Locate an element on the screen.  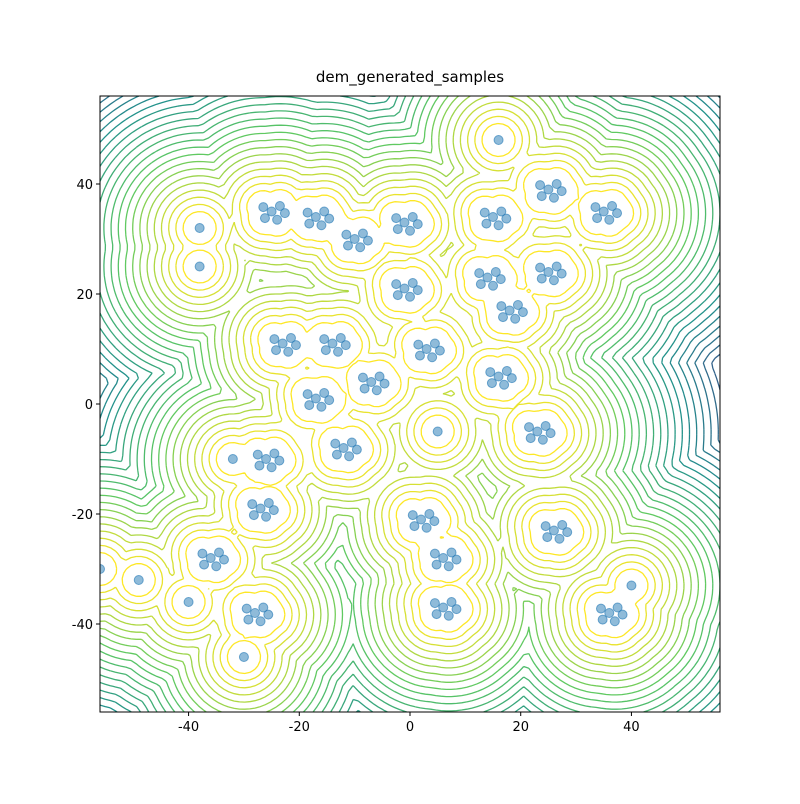
y-tick-label: -40 is located at coordinates (82, 625).